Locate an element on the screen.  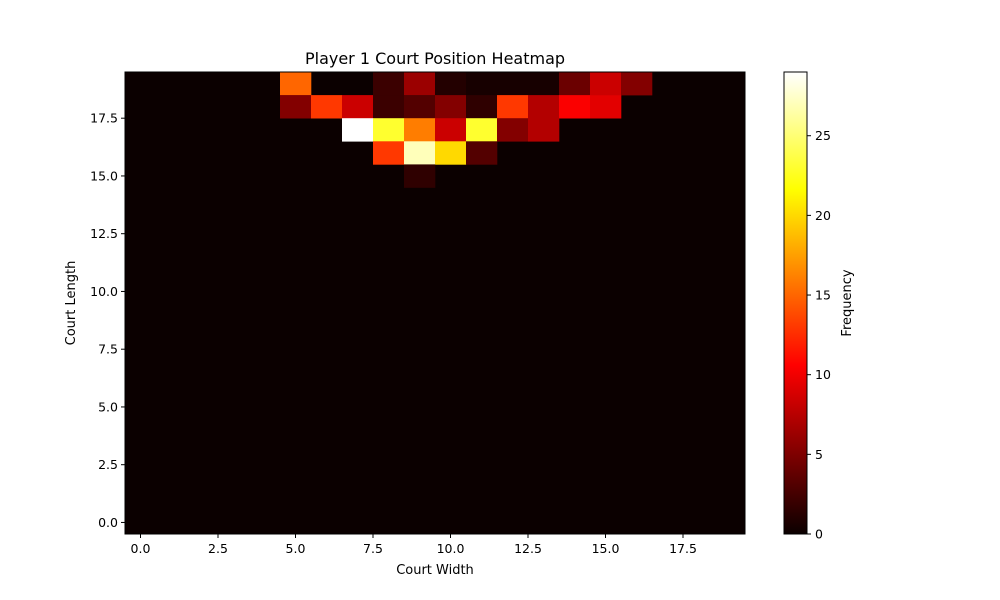
x-tick-label: 15.0 is located at coordinates (606, 548).